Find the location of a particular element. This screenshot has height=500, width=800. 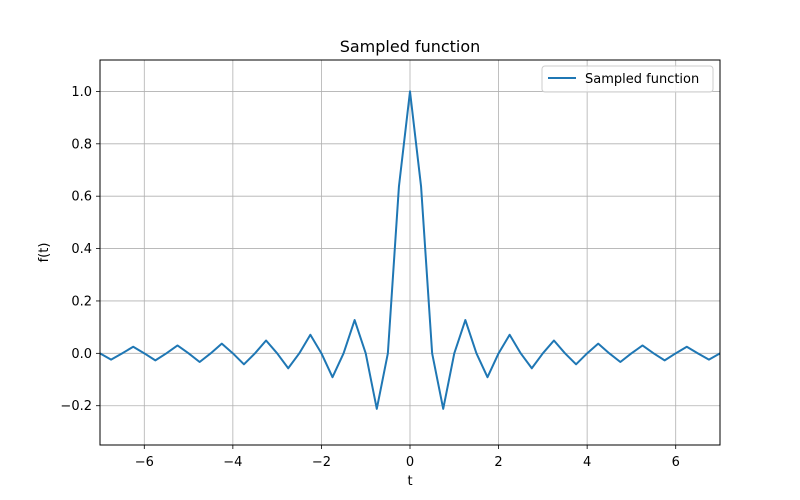

y-axis-label: f(t) is located at coordinates (44, 253).